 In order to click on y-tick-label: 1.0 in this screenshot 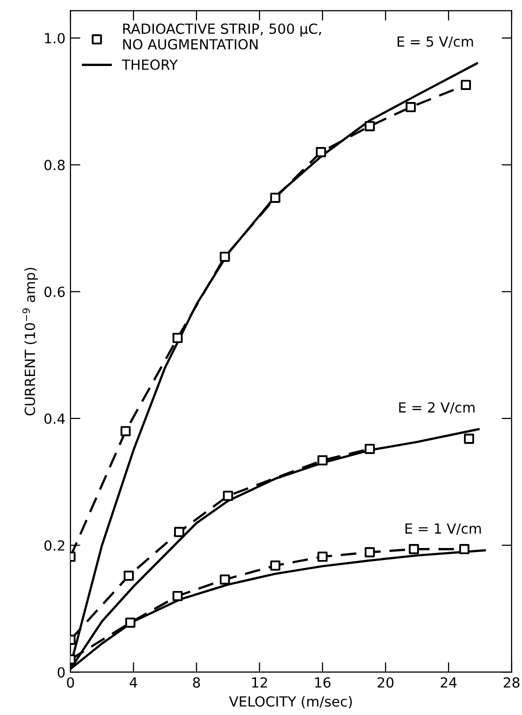, I will do `click(55, 38)`.